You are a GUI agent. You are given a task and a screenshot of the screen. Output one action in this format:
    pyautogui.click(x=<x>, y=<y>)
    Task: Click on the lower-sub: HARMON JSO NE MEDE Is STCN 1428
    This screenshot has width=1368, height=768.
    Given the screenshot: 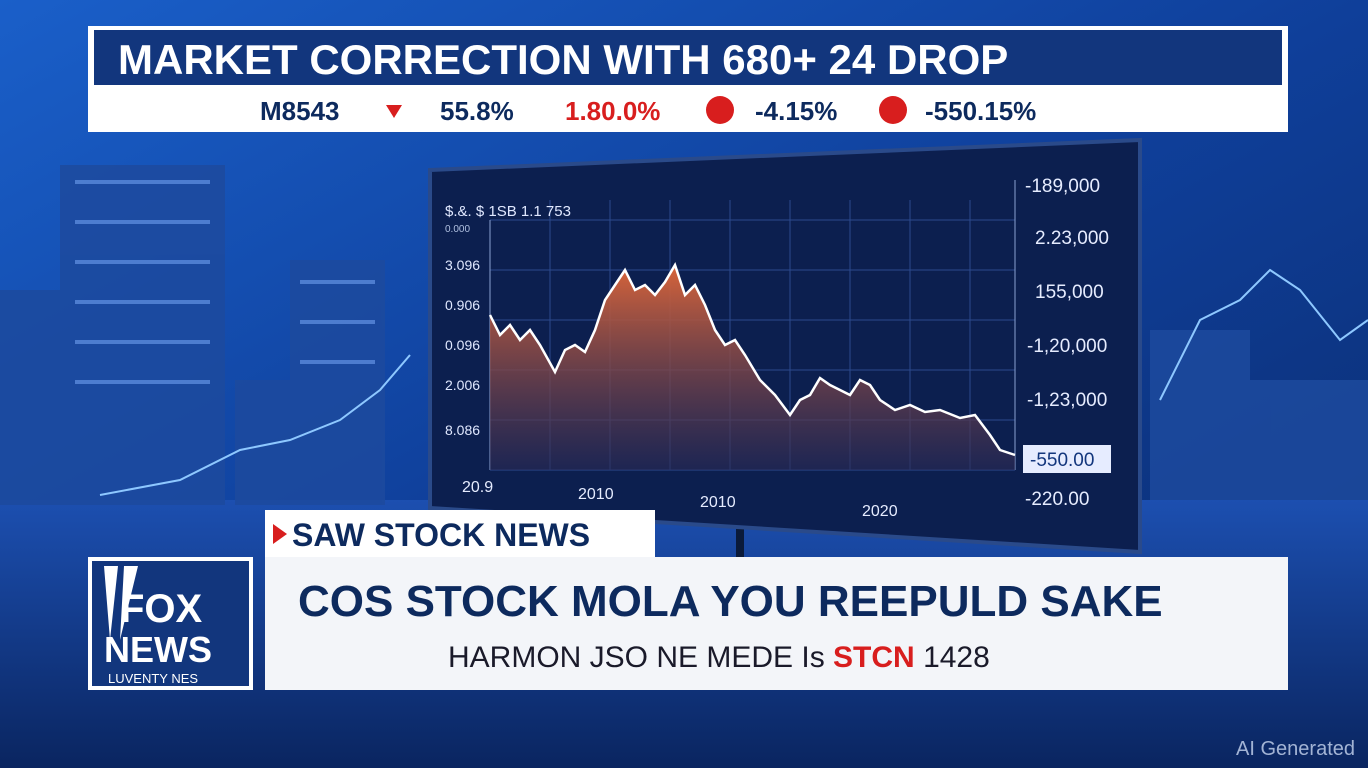 What is the action you would take?
    pyautogui.click(x=719, y=657)
    